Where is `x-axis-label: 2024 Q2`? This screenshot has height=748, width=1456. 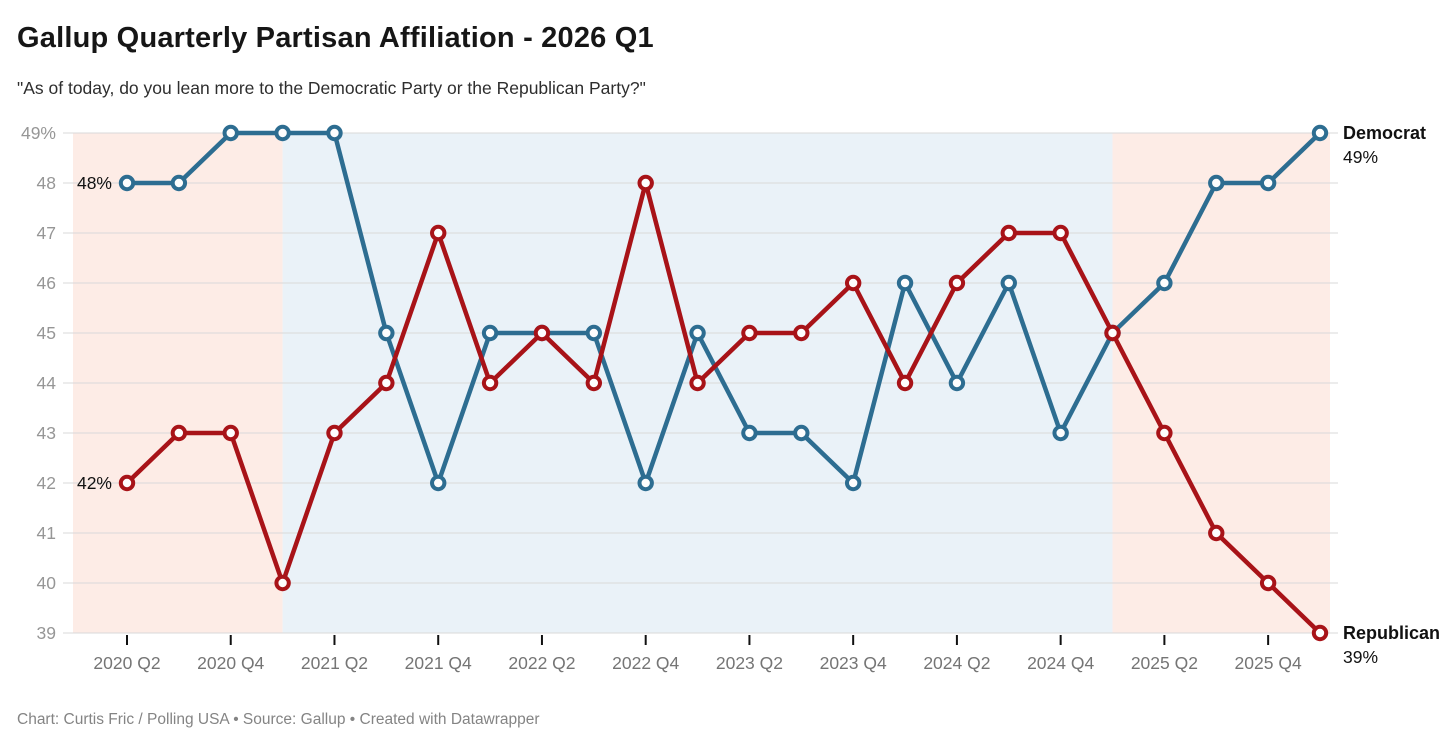 x-axis-label: 2024 Q2 is located at coordinates (956, 663).